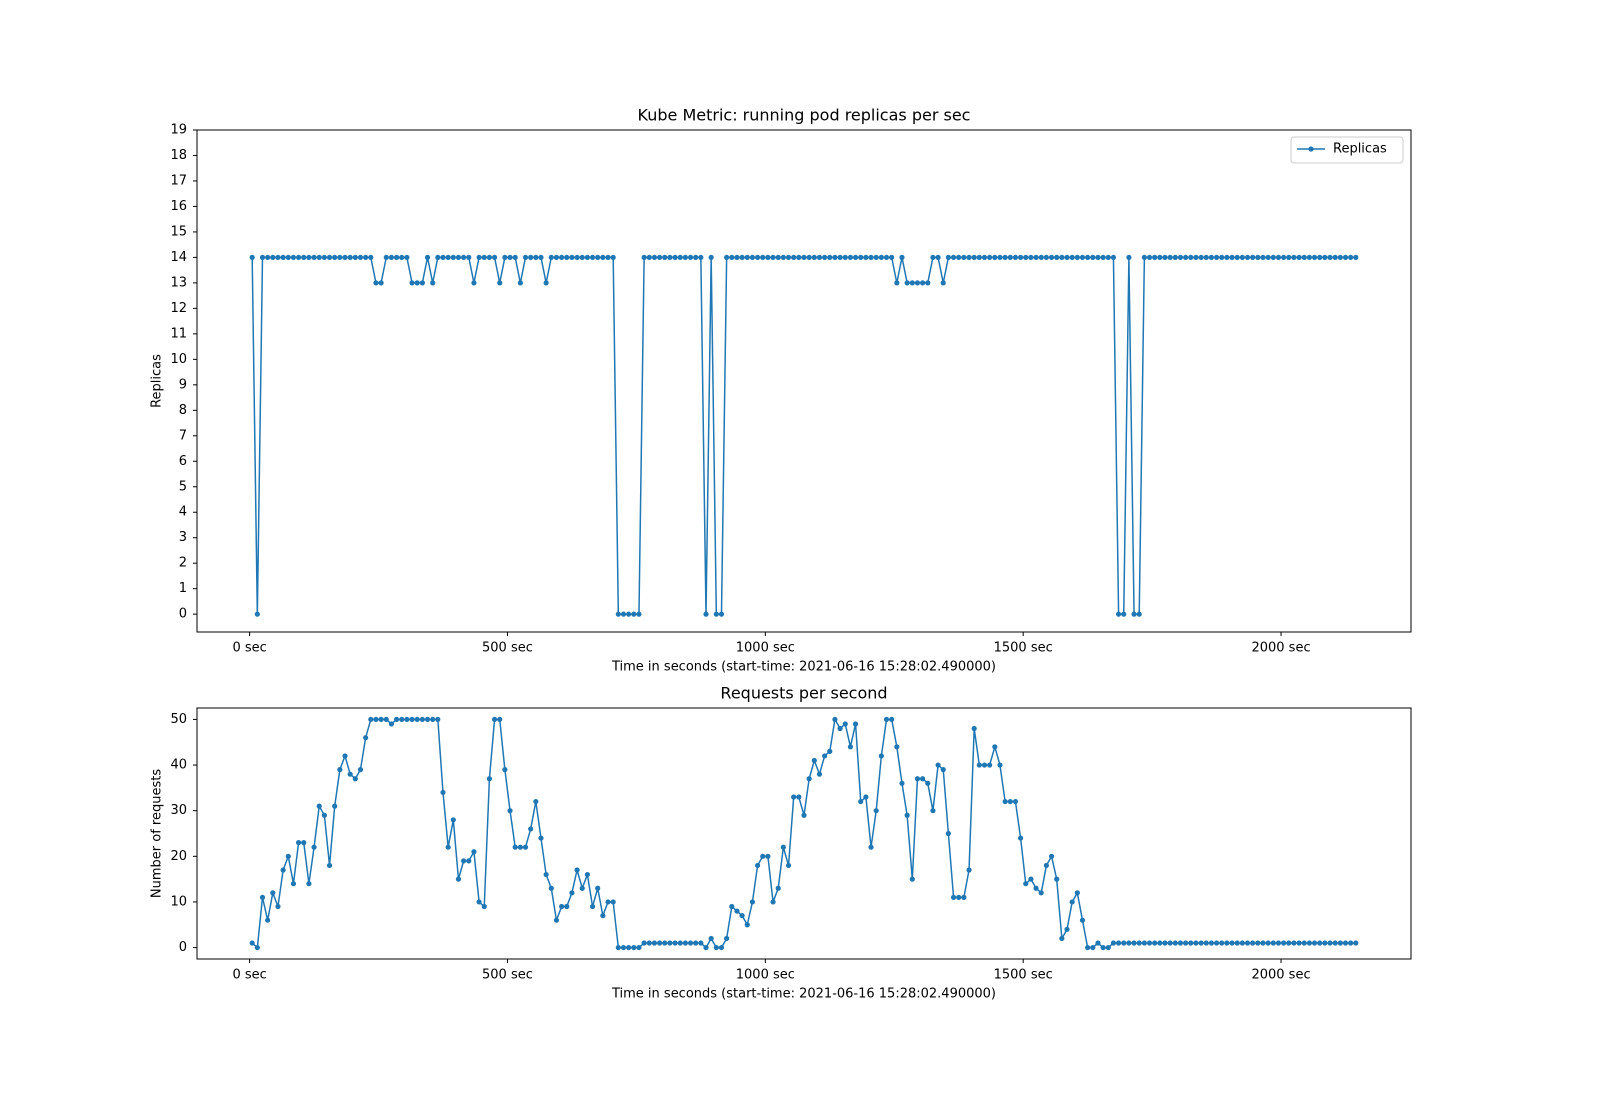  I want to click on x-tick-label: 1500 sec, so click(1023, 648).